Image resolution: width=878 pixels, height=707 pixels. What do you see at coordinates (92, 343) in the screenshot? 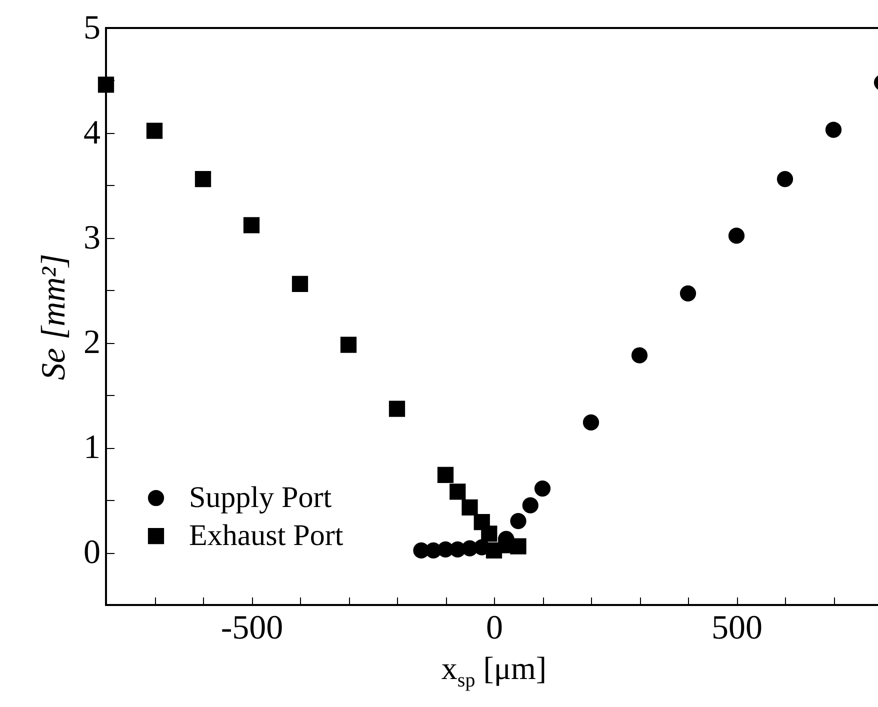
I see `y-tick-label: 2` at bounding box center [92, 343].